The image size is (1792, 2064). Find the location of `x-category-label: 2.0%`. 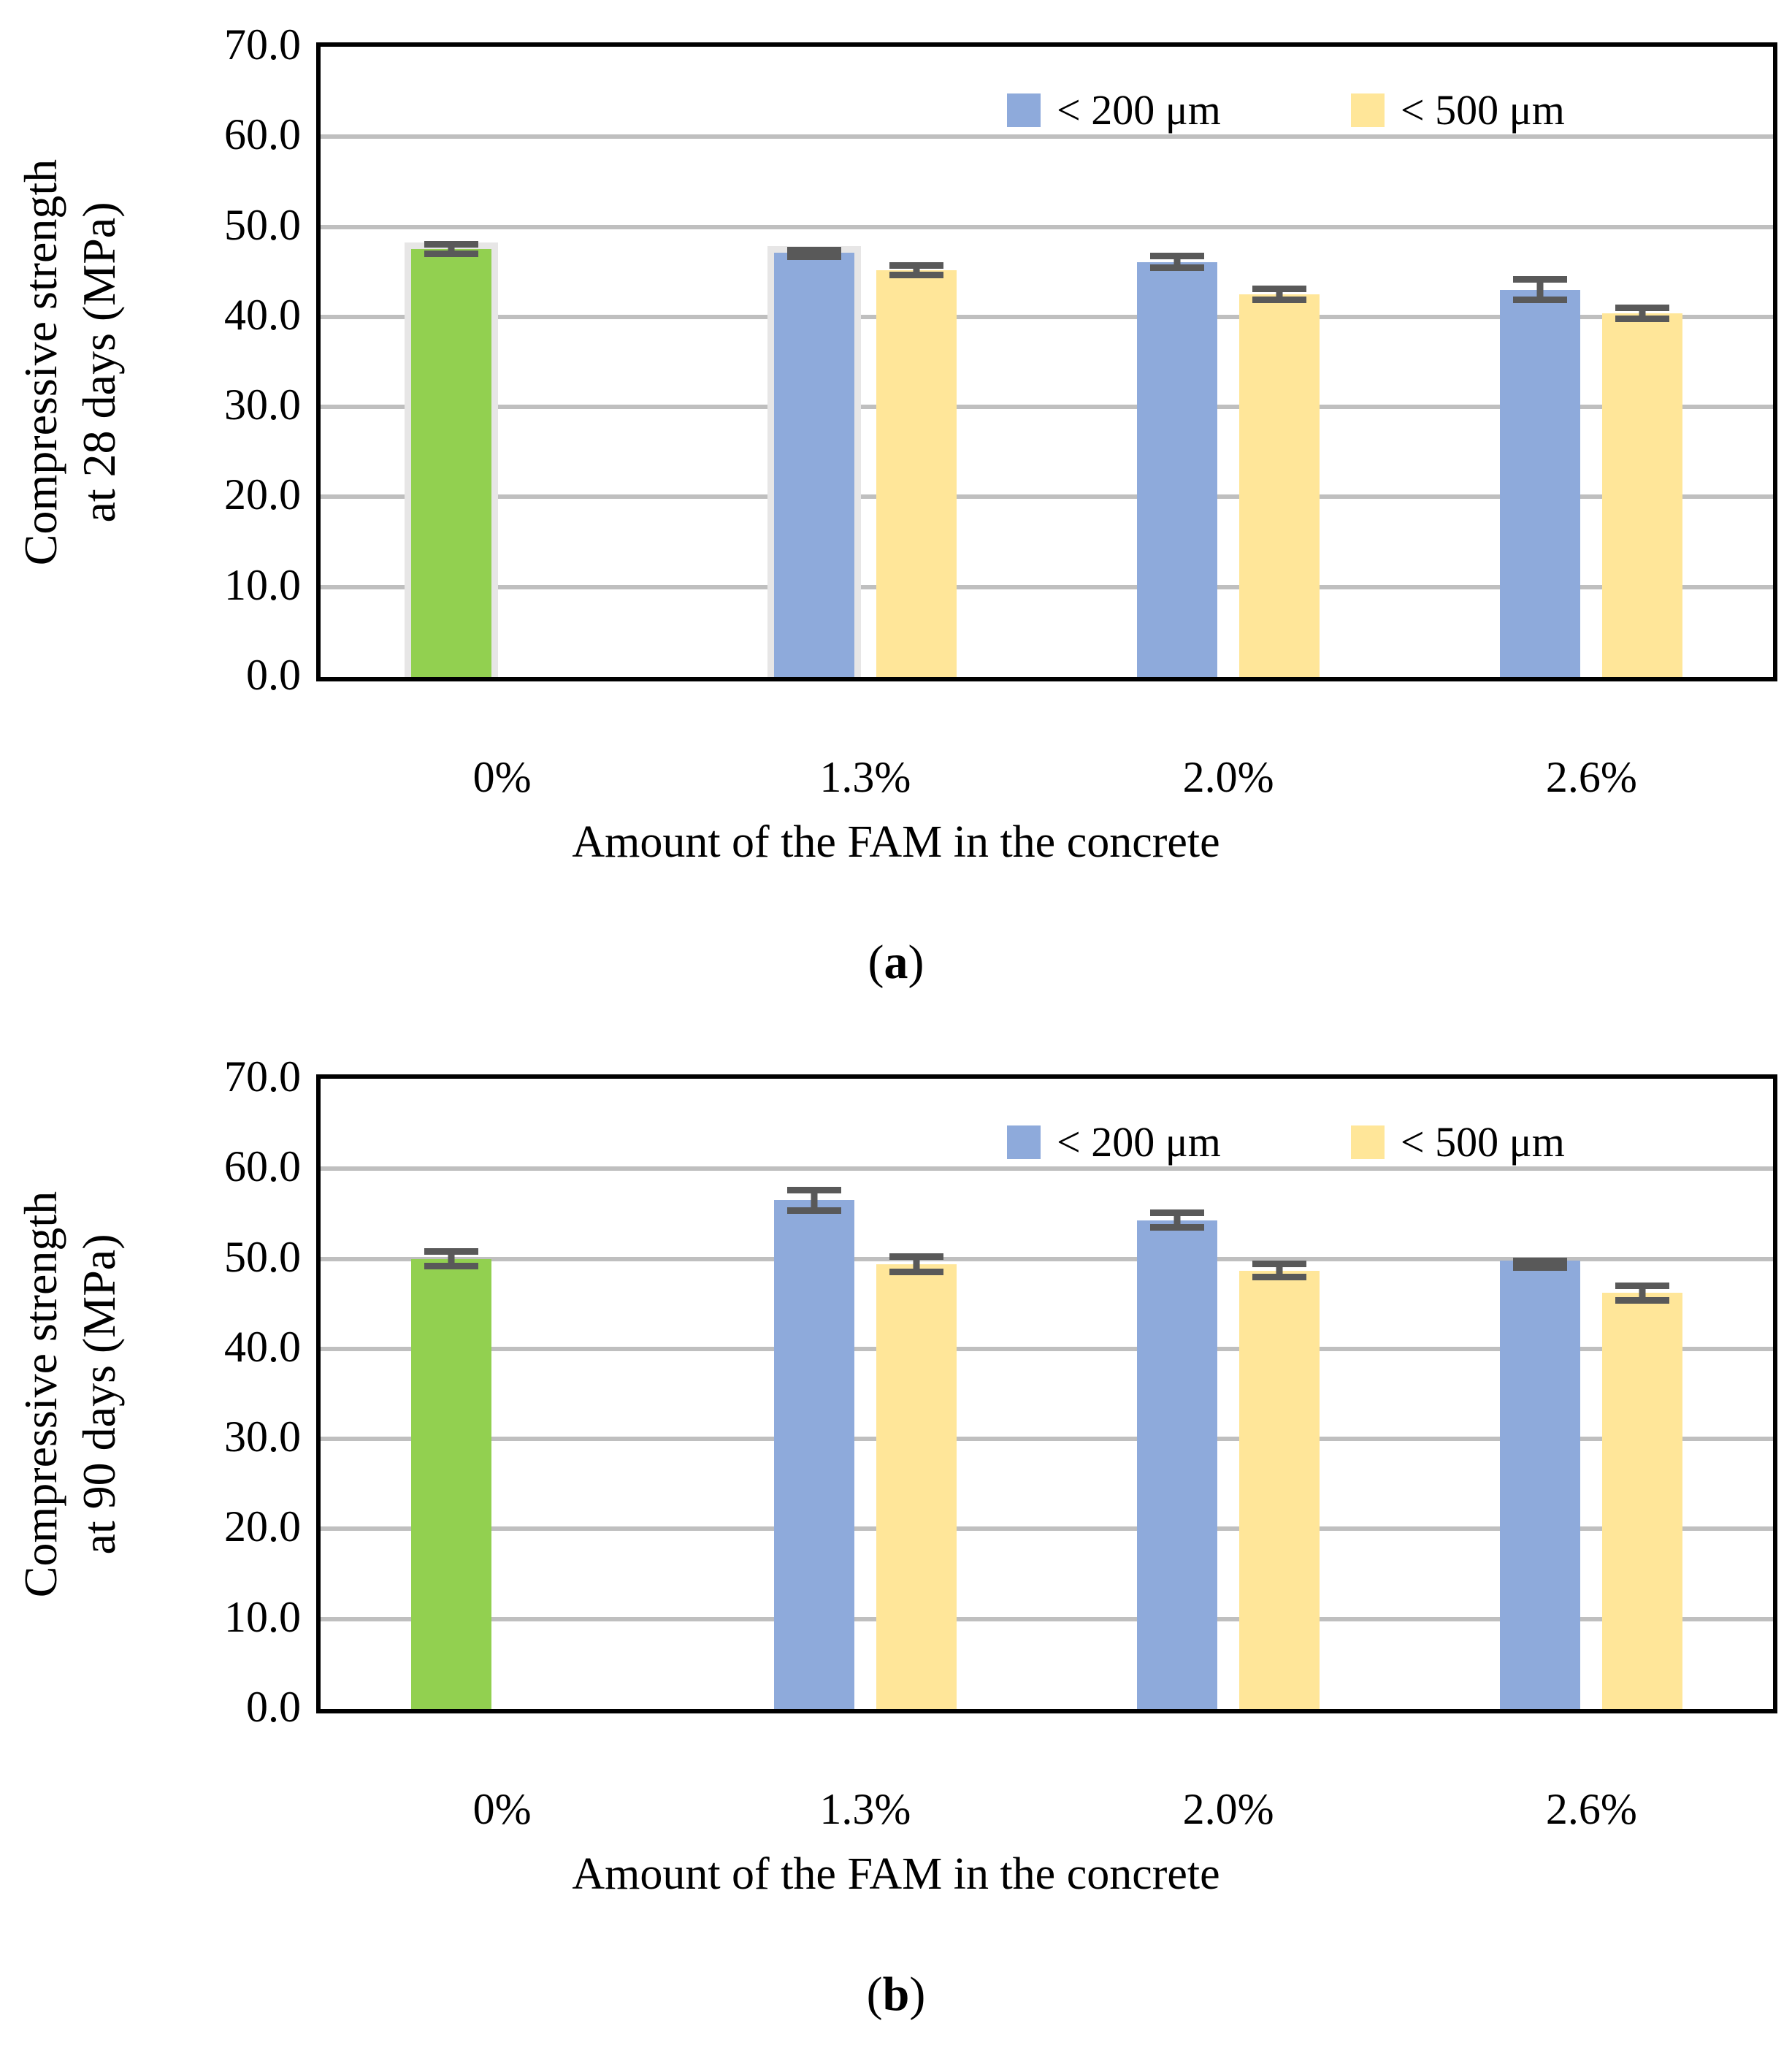

x-category-label: 2.0% is located at coordinates (1228, 777).